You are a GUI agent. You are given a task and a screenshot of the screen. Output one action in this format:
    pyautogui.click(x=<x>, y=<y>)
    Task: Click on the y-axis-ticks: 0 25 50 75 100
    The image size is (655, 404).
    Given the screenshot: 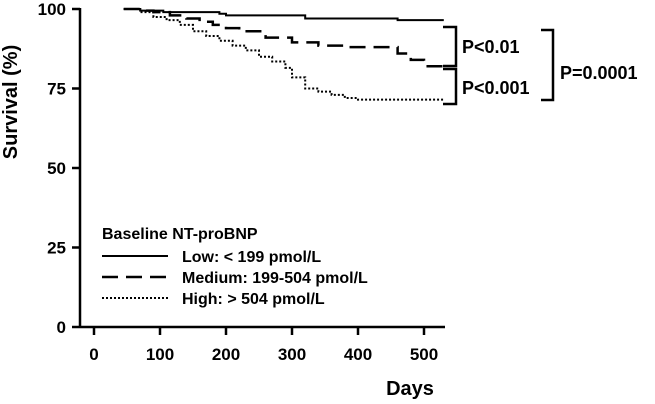 What is the action you would take?
    pyautogui.click(x=59, y=168)
    